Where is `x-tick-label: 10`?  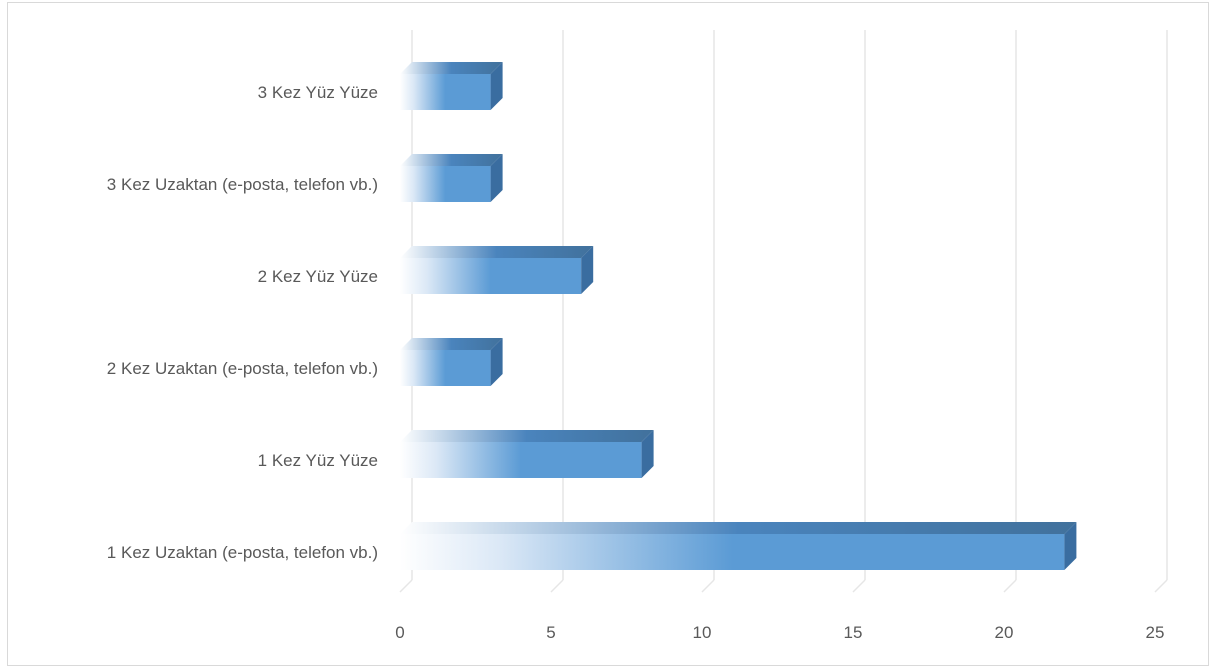
x-tick-label: 10 is located at coordinates (702, 632).